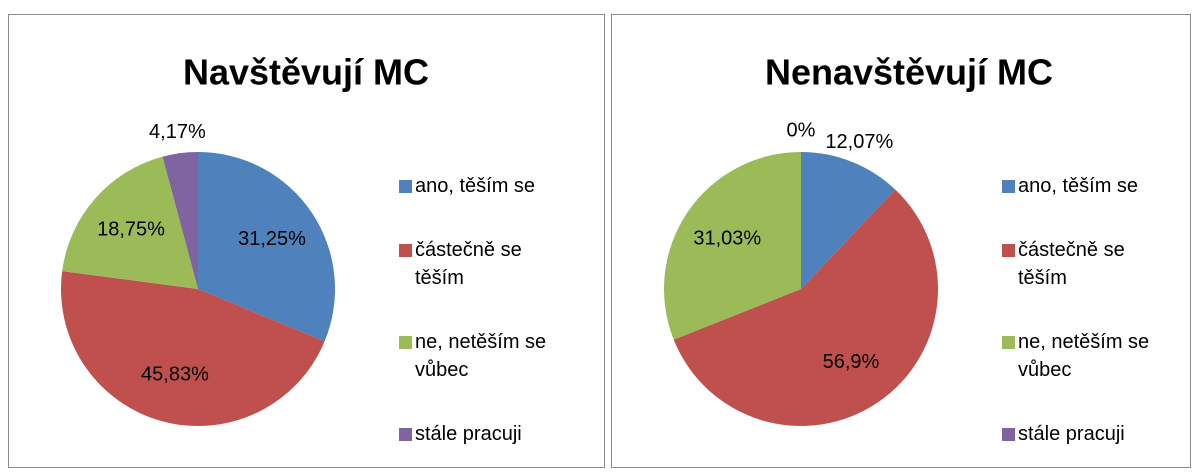  What do you see at coordinates (131, 230) in the screenshot?
I see `data-label: 18,75%` at bounding box center [131, 230].